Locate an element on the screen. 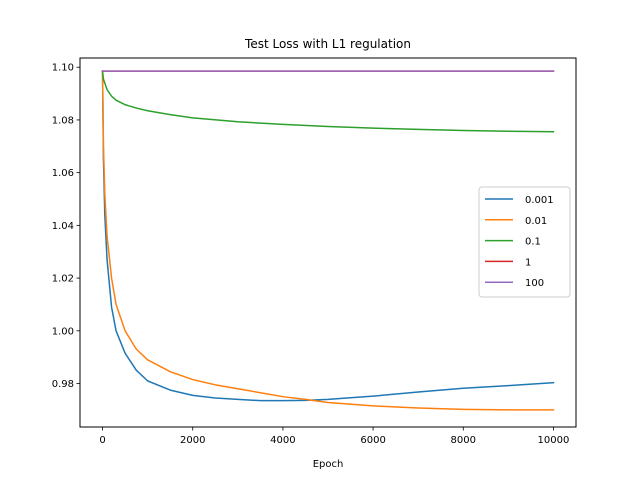  x-axis-title: Epoch is located at coordinates (328, 464).